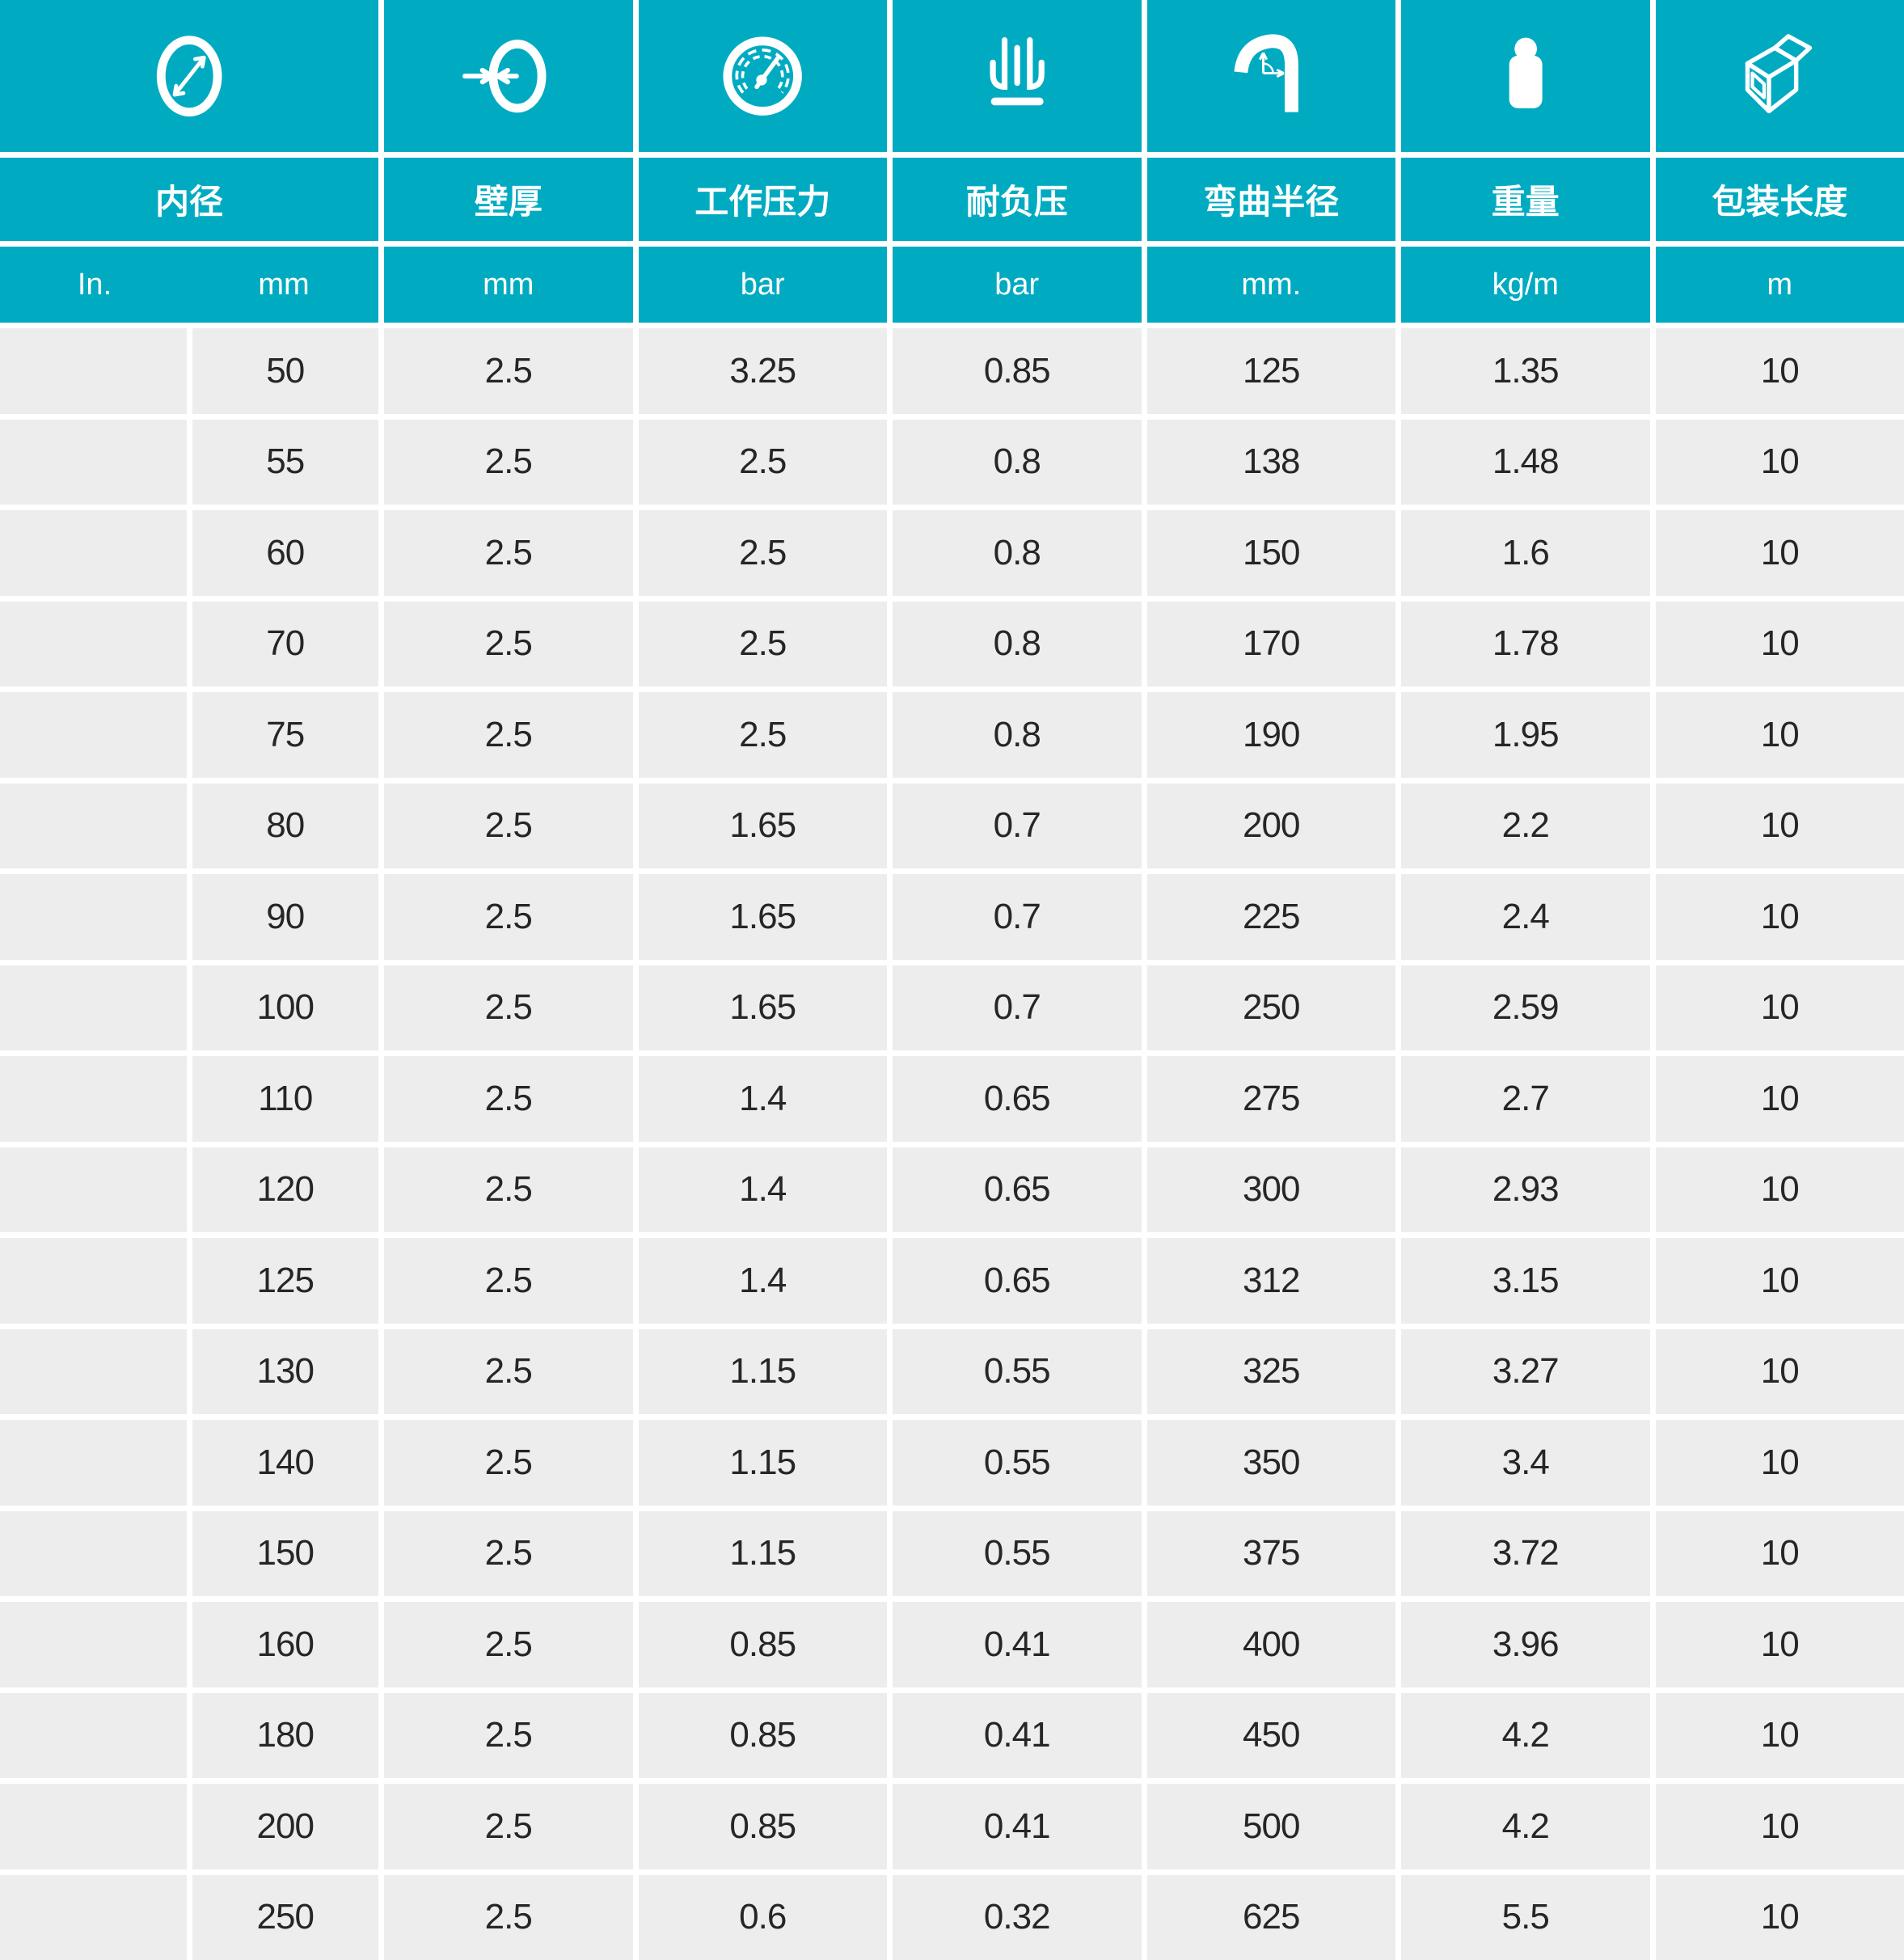  Describe the element at coordinates (189, 1735) in the screenshot. I see `inner-diameter-cell-group: 180` at that location.